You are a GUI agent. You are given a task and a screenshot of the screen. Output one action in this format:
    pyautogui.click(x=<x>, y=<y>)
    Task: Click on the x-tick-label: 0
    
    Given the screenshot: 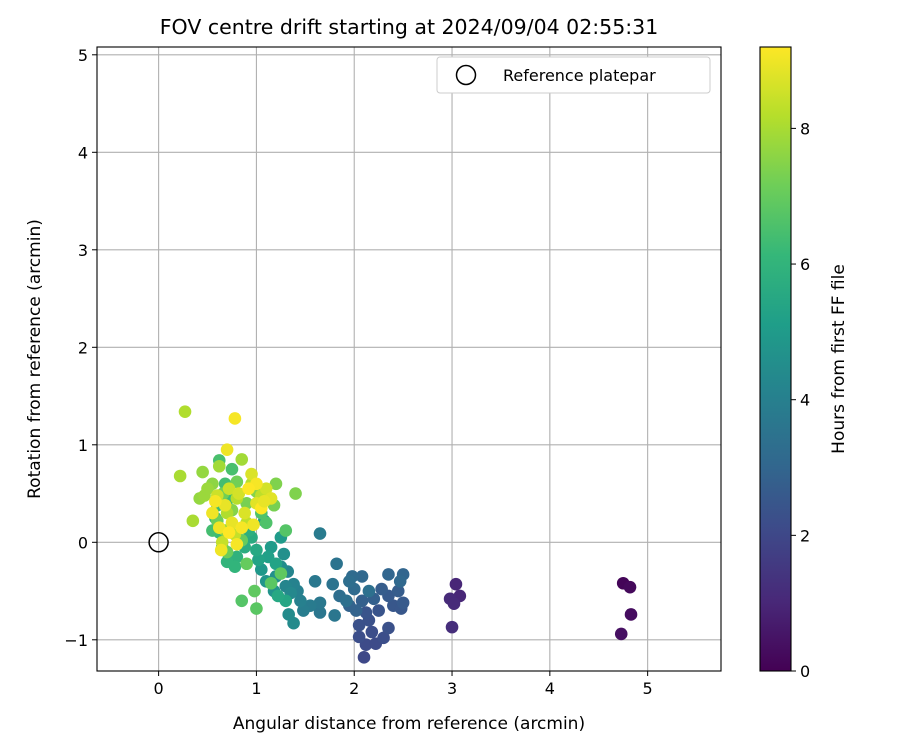 What is the action you would take?
    pyautogui.click(x=159, y=688)
    